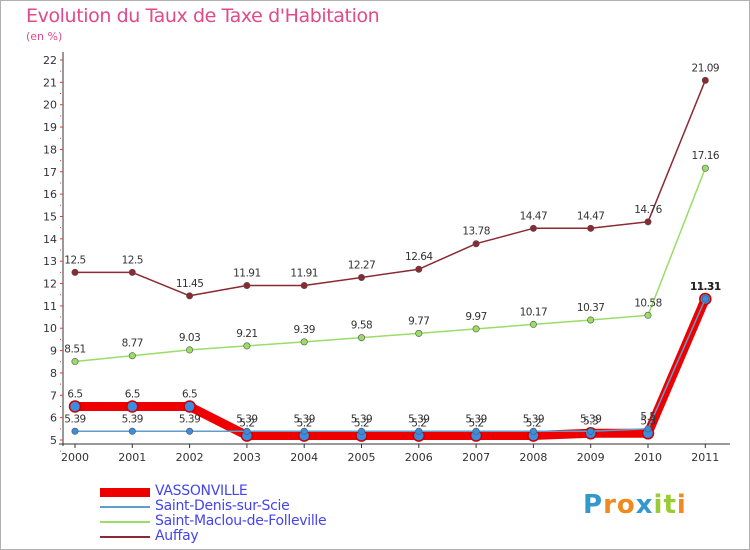 The height and width of the screenshot is (550, 750). Describe the element at coordinates (50, 216) in the screenshot. I see `y-tick-label: 15` at that location.